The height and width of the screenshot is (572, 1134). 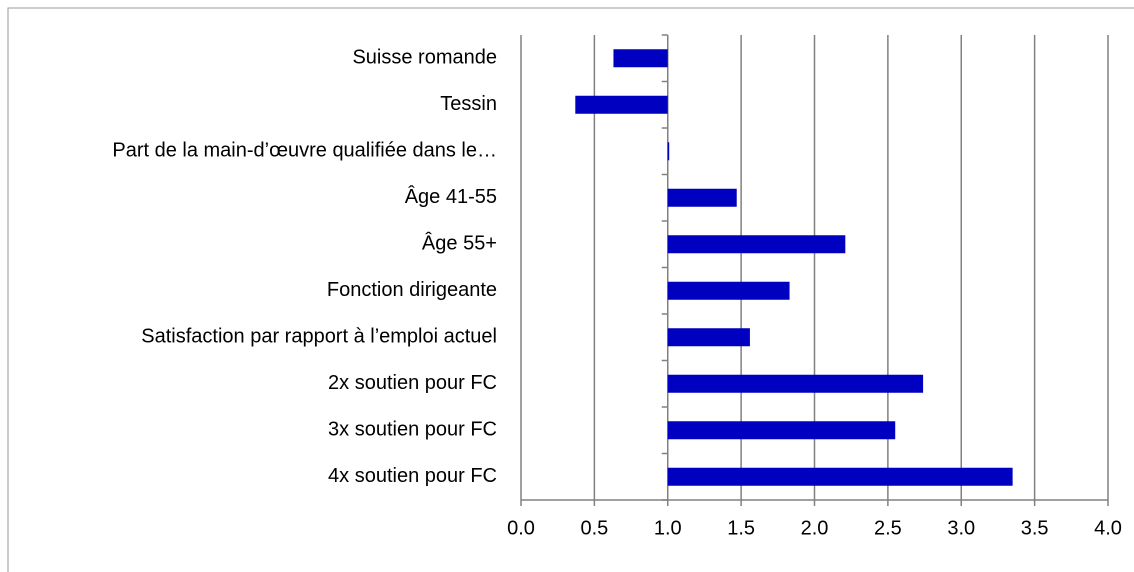 I want to click on x-tick-label: 0.5, so click(x=594, y=528).